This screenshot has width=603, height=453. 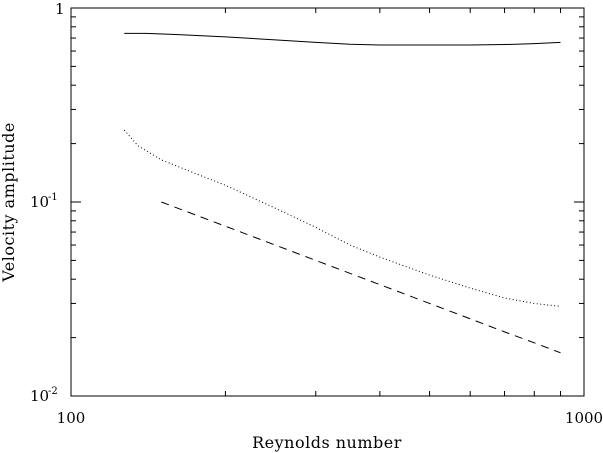 I want to click on x-axis-label: Reynolds number, so click(x=327, y=442).